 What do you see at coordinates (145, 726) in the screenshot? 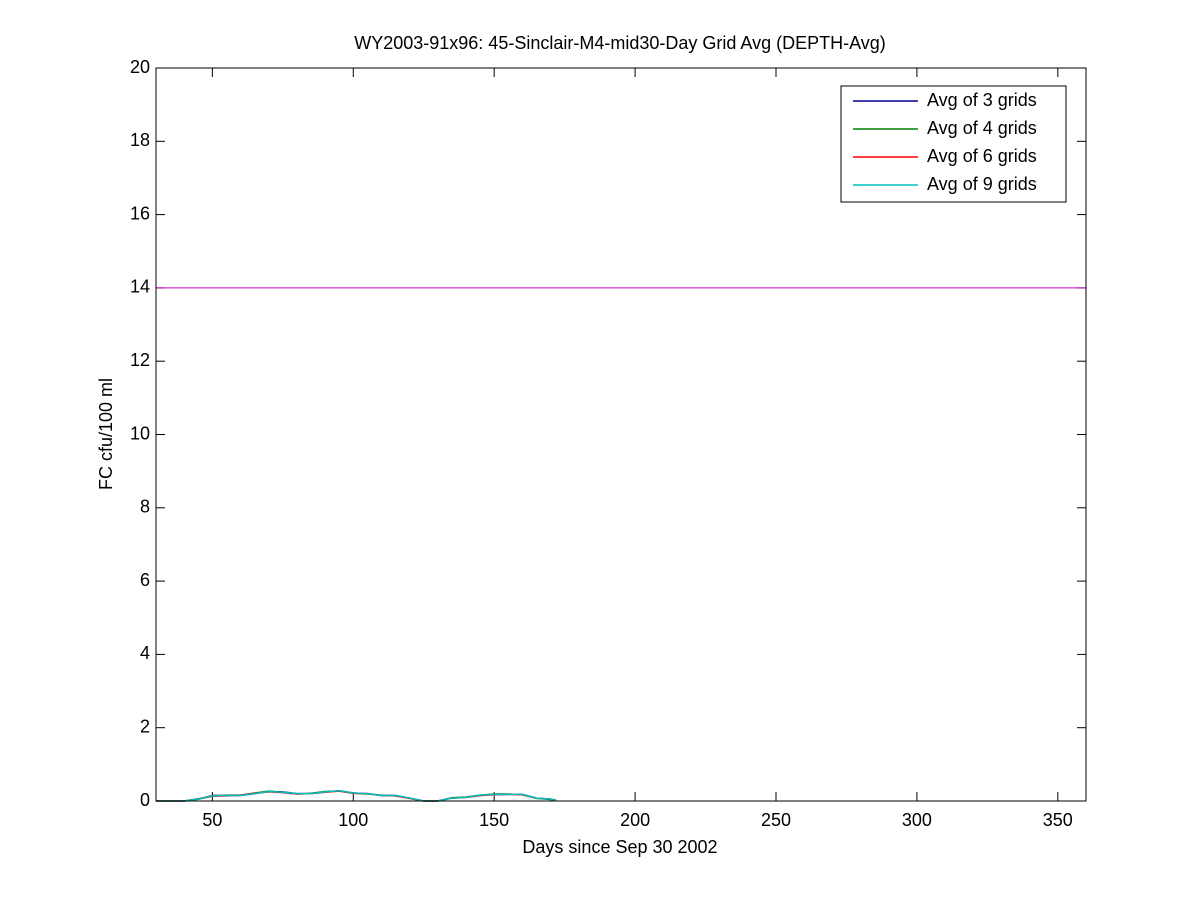
I see `y-tick-label: 2` at bounding box center [145, 726].